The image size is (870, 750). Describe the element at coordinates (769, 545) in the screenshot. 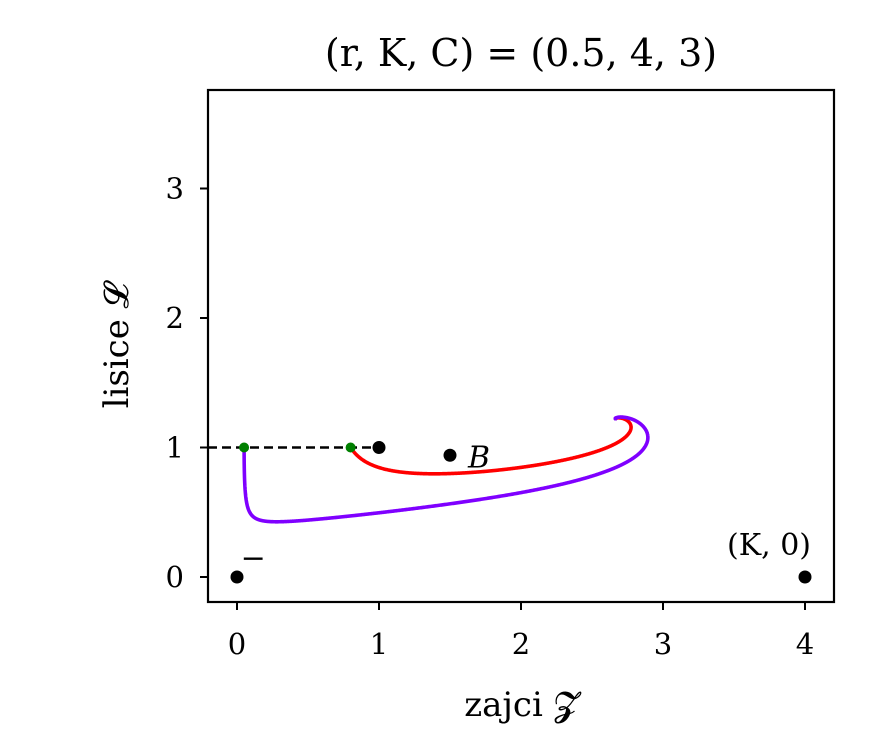

I see `annotation-K0: (K, 0)` at that location.